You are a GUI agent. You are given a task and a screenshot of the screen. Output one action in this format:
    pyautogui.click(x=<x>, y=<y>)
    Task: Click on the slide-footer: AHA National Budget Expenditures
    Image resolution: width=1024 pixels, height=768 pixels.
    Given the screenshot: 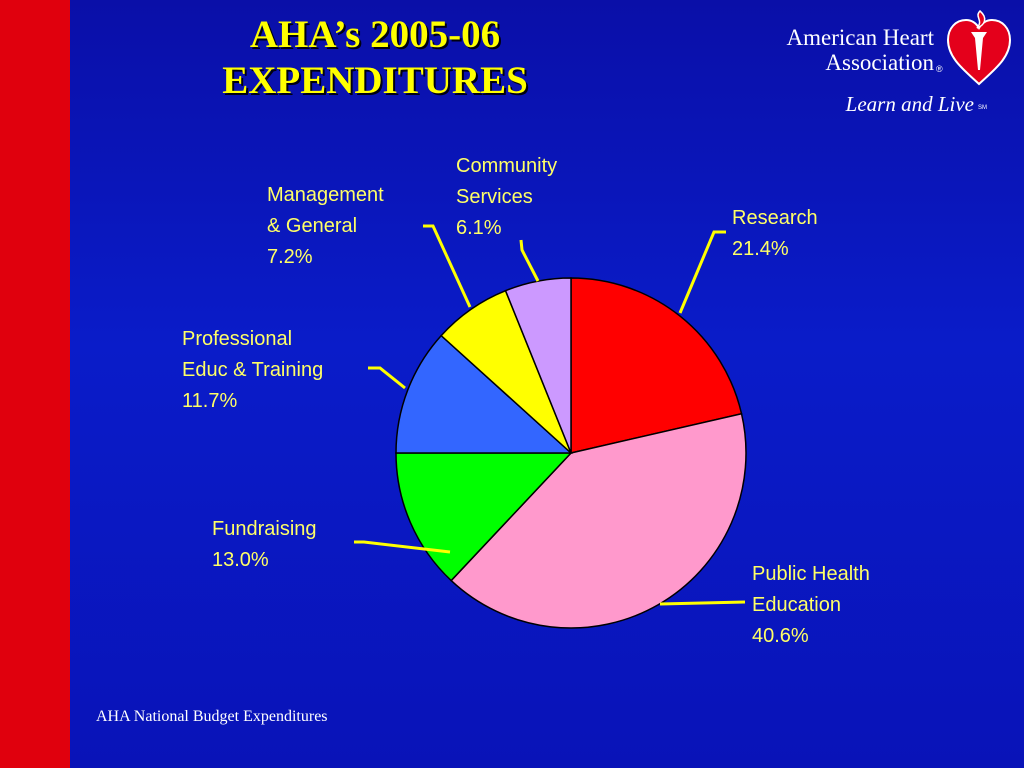 What is the action you would take?
    pyautogui.click(x=212, y=716)
    